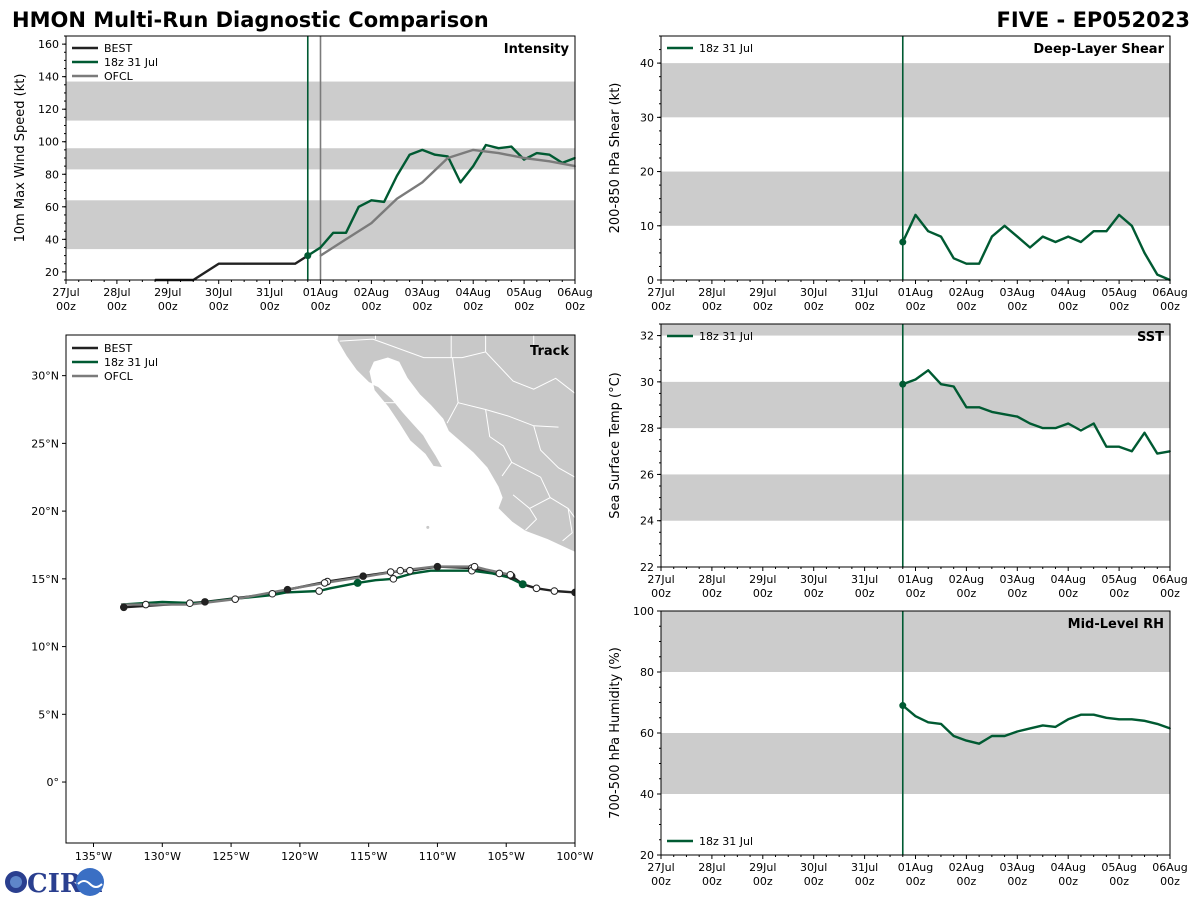  I want to click on shear-panel-title: Deep-Layer Shear, so click(1098, 49).